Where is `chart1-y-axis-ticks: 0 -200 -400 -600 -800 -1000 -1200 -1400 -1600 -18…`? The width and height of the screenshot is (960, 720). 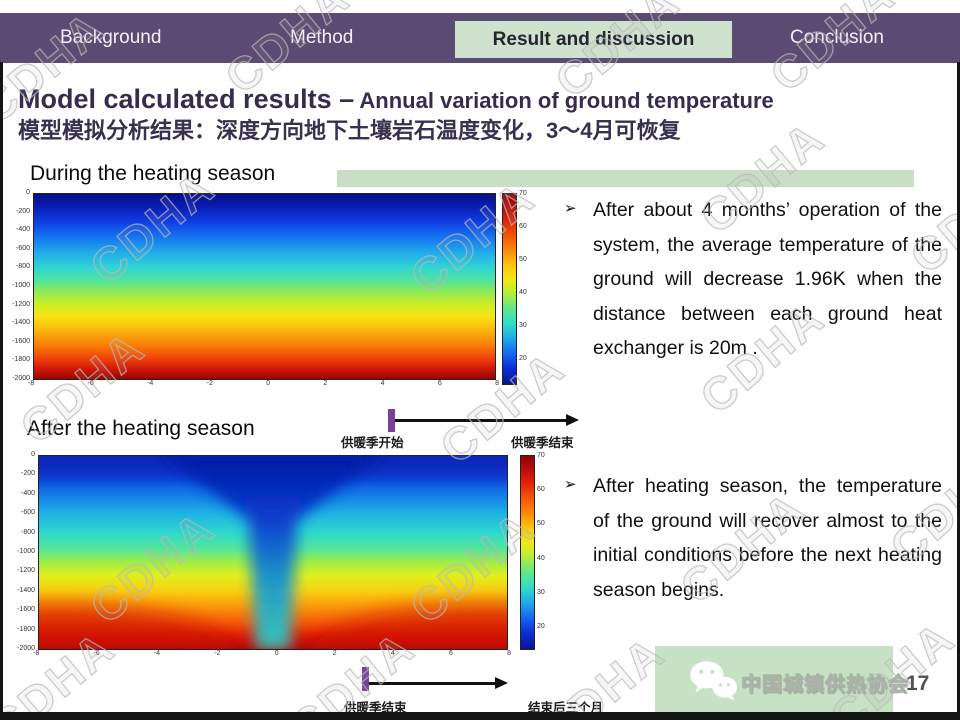 chart1-y-axis-ticks: 0 -200 -400 -600 -800 -1000 -1200 -1400 -1600 -18… is located at coordinates (15, 285).